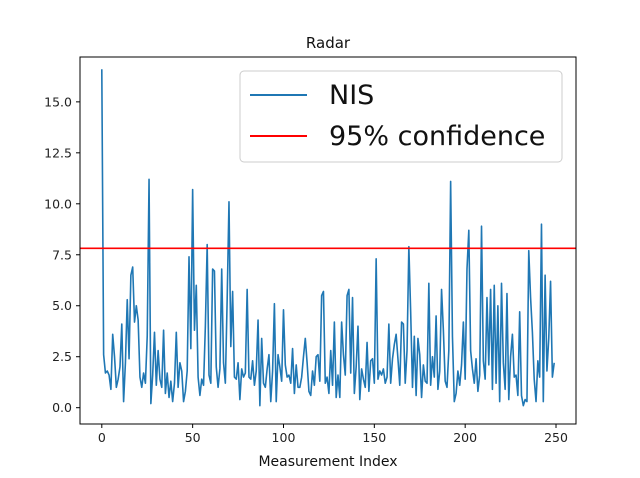 The image size is (640, 478). I want to click on legend-label-confidence: 95% confidence, so click(437, 136).